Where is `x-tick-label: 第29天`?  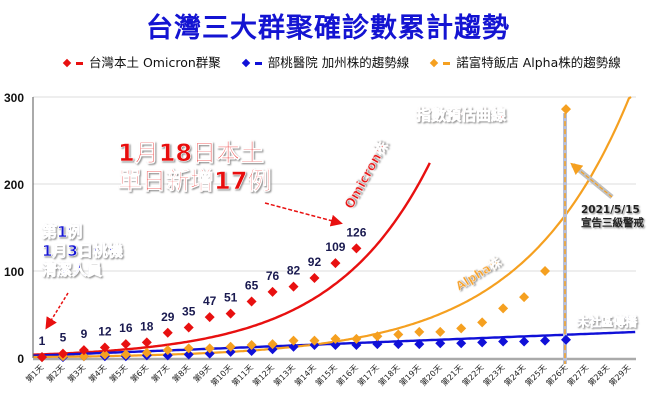 x-tick-label: 第29天 is located at coordinates (620, 375).